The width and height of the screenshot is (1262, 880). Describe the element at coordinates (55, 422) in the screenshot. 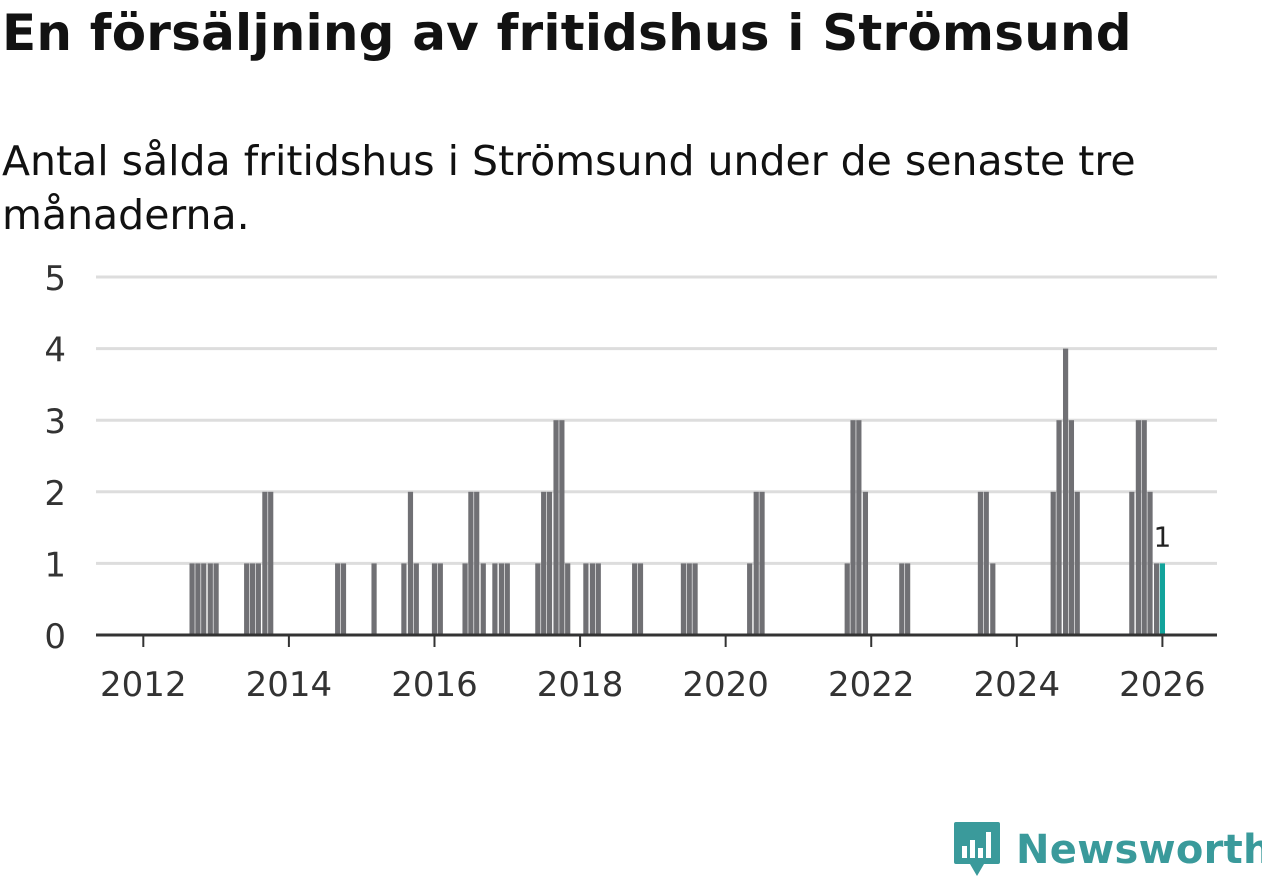

I see `y-tick-label: 3` at that location.